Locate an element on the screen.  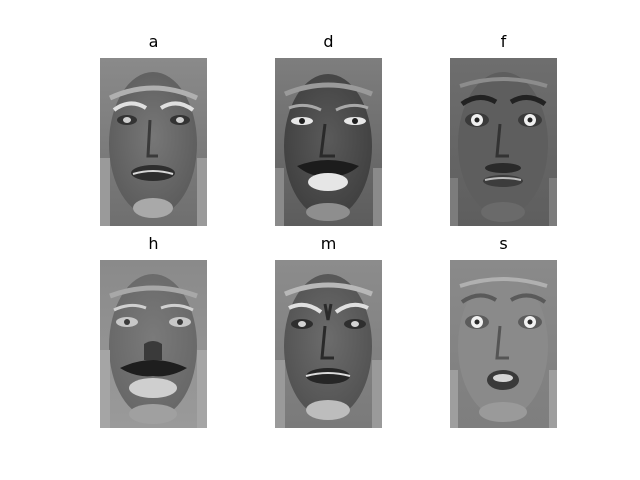
face-image-h is located at coordinates (153, 344).